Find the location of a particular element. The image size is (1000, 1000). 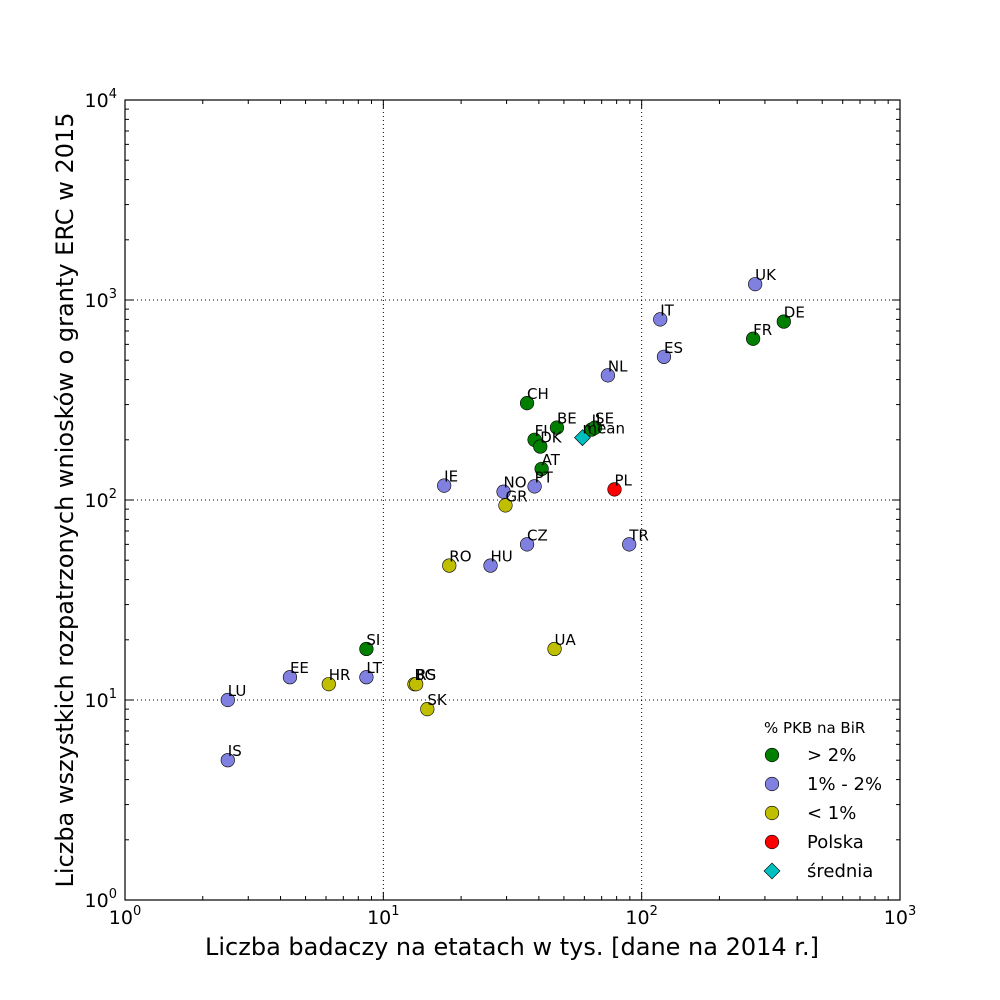

data-point-hr is located at coordinates (328, 684).